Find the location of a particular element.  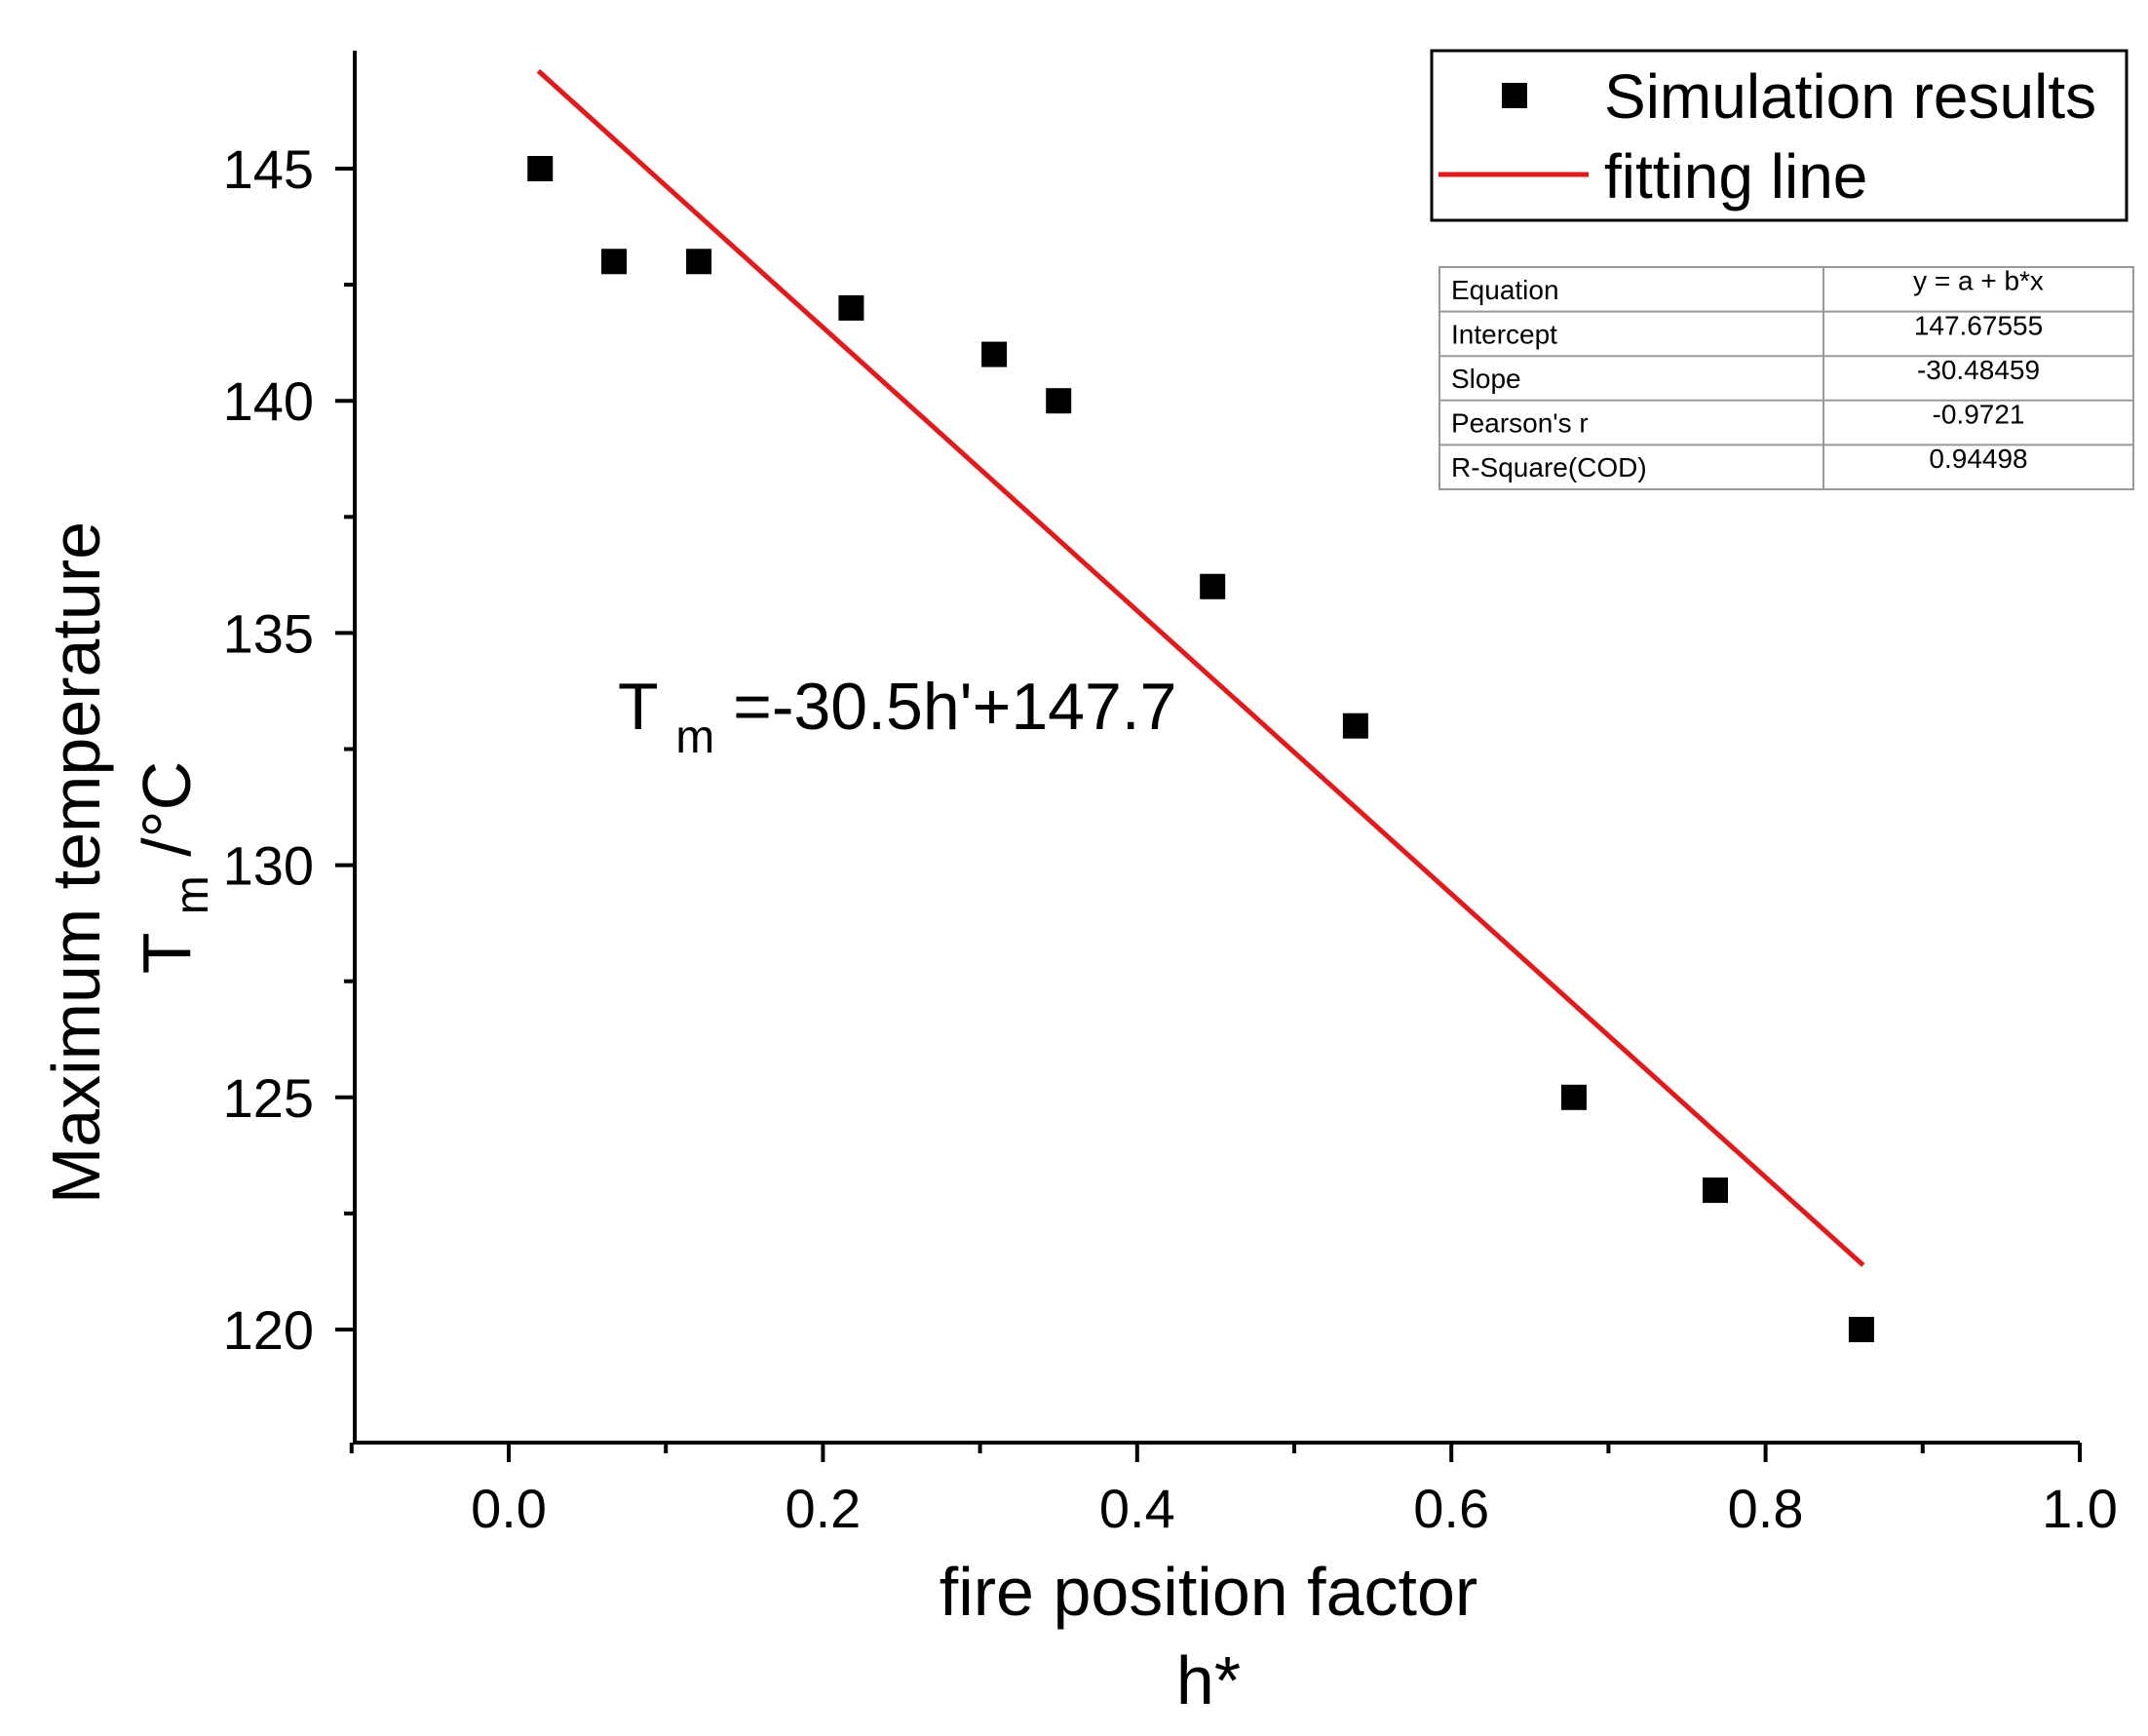

annotation-equation: =-30.5h'+147.7 is located at coordinates (955, 707).